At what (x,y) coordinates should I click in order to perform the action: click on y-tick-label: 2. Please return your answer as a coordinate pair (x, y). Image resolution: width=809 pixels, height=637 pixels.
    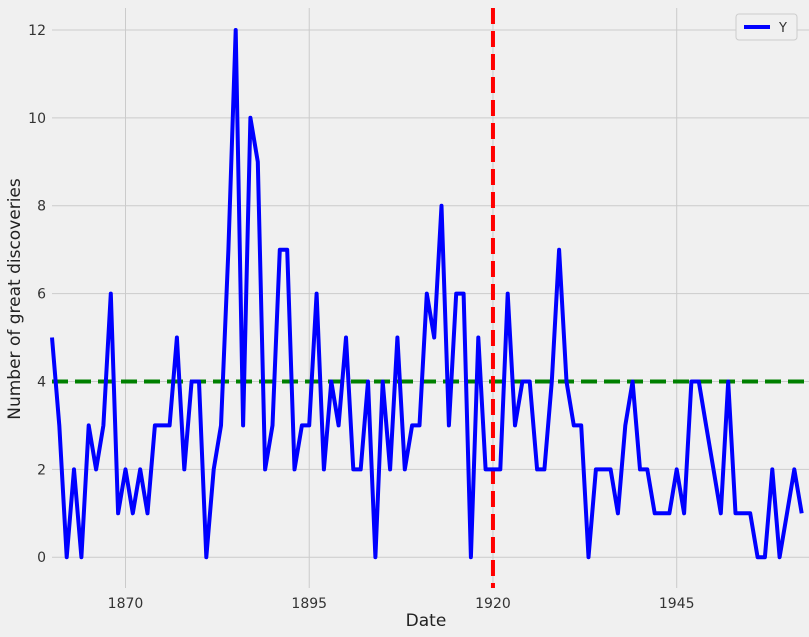
    Looking at the image, I should click on (41, 470).